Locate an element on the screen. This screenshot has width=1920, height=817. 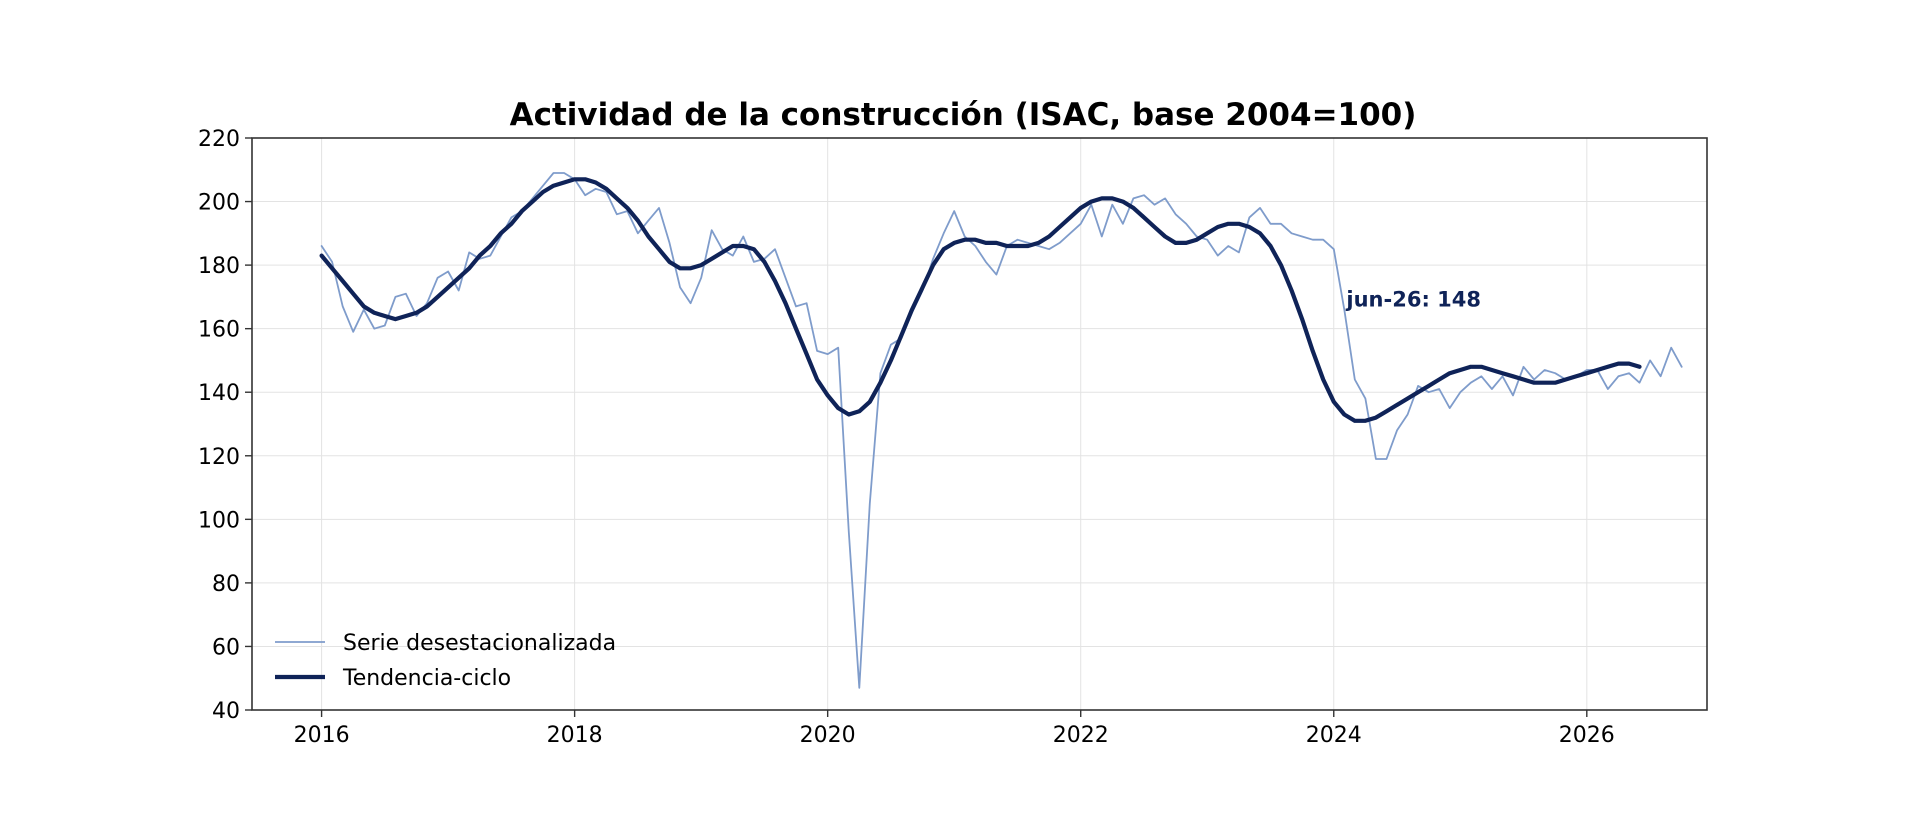
y-tick-label: 60 is located at coordinates (226, 647).